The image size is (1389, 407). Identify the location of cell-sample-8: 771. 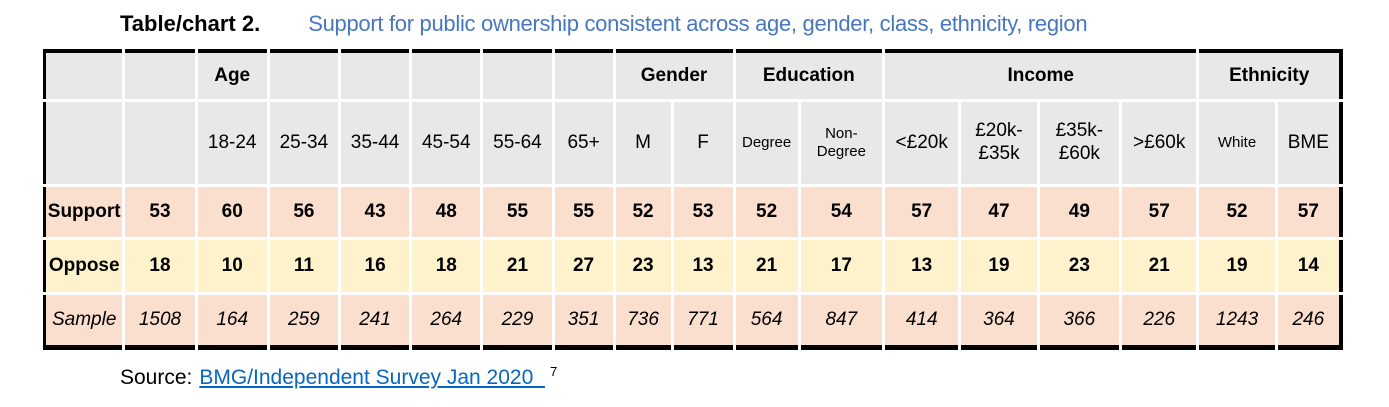
(703, 322).